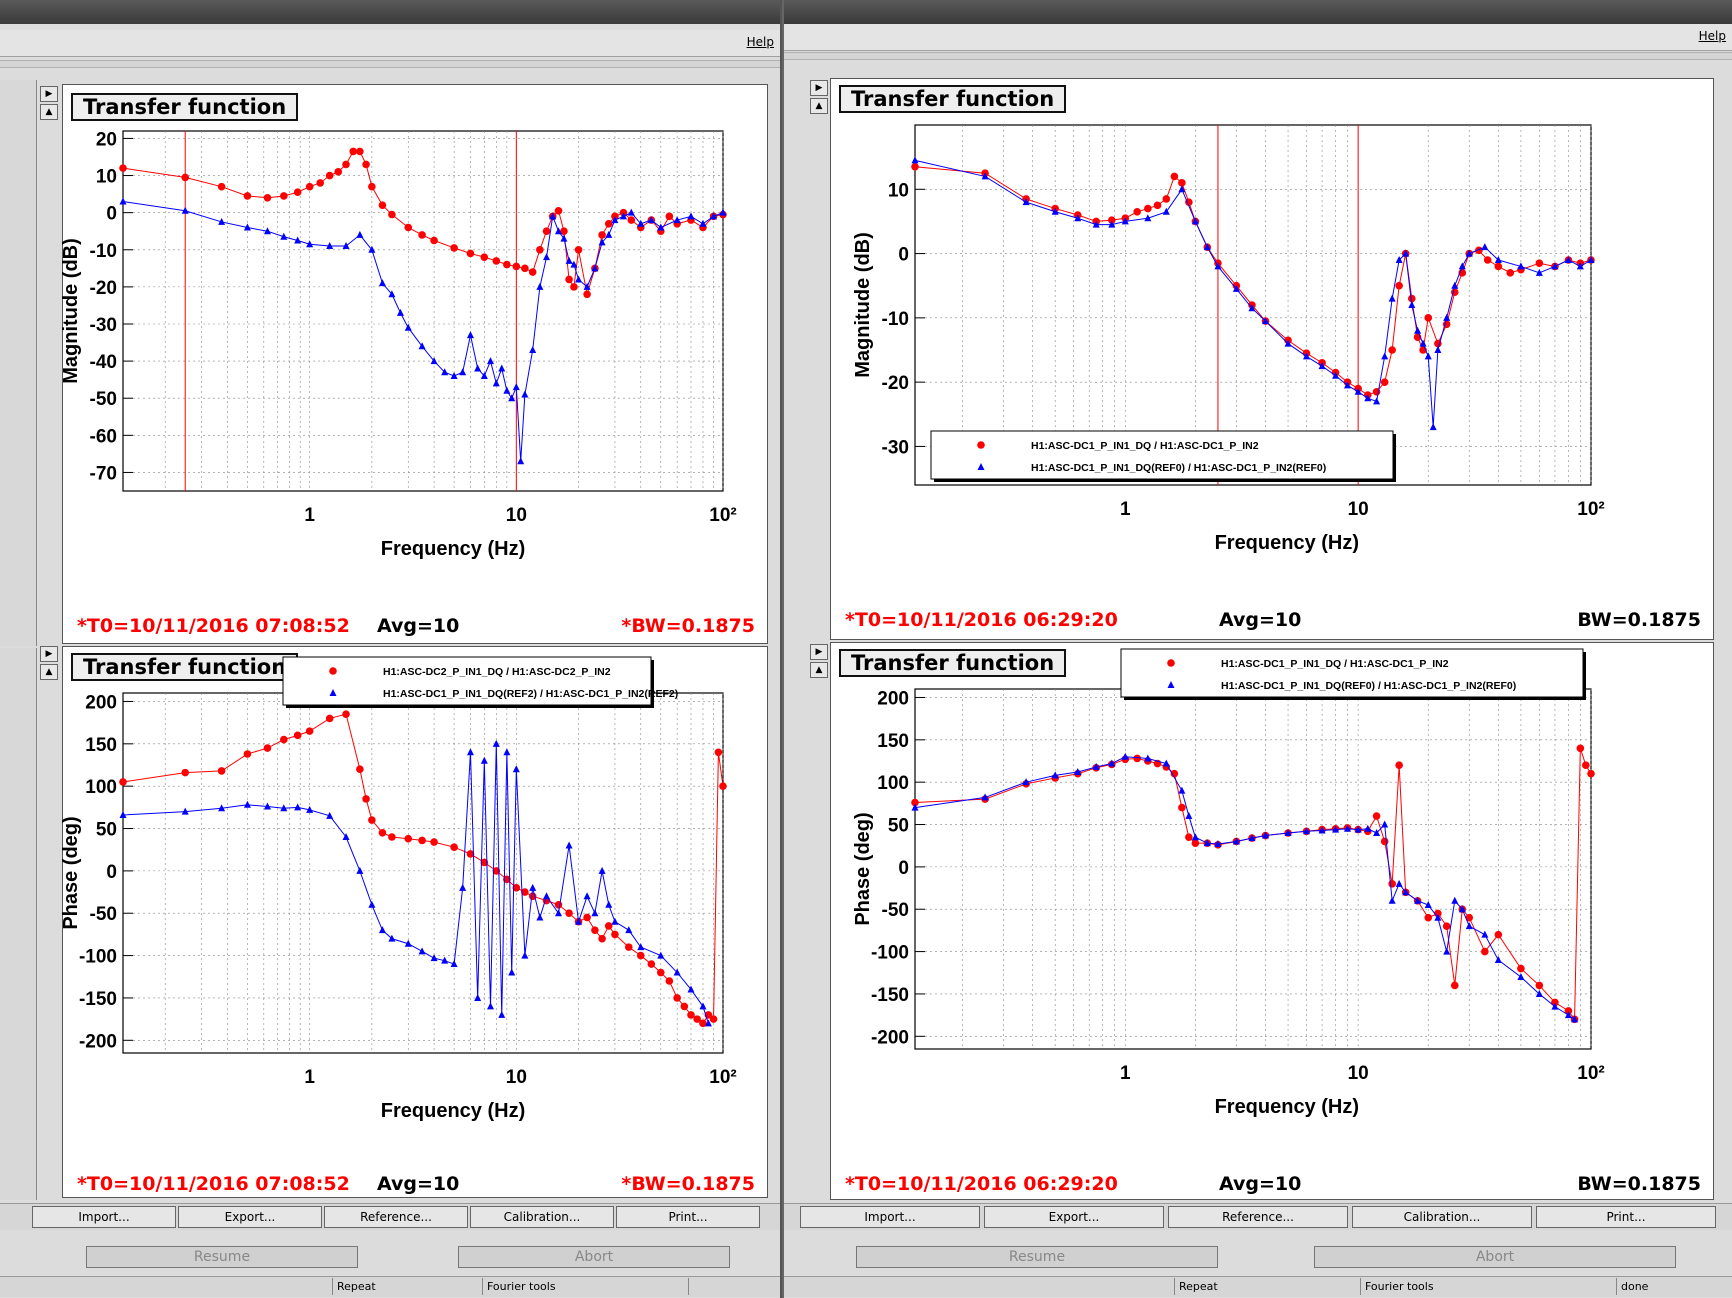 The image size is (1732, 1298). Describe the element at coordinates (467, 681) in the screenshot. I see `legend-box` at that location.